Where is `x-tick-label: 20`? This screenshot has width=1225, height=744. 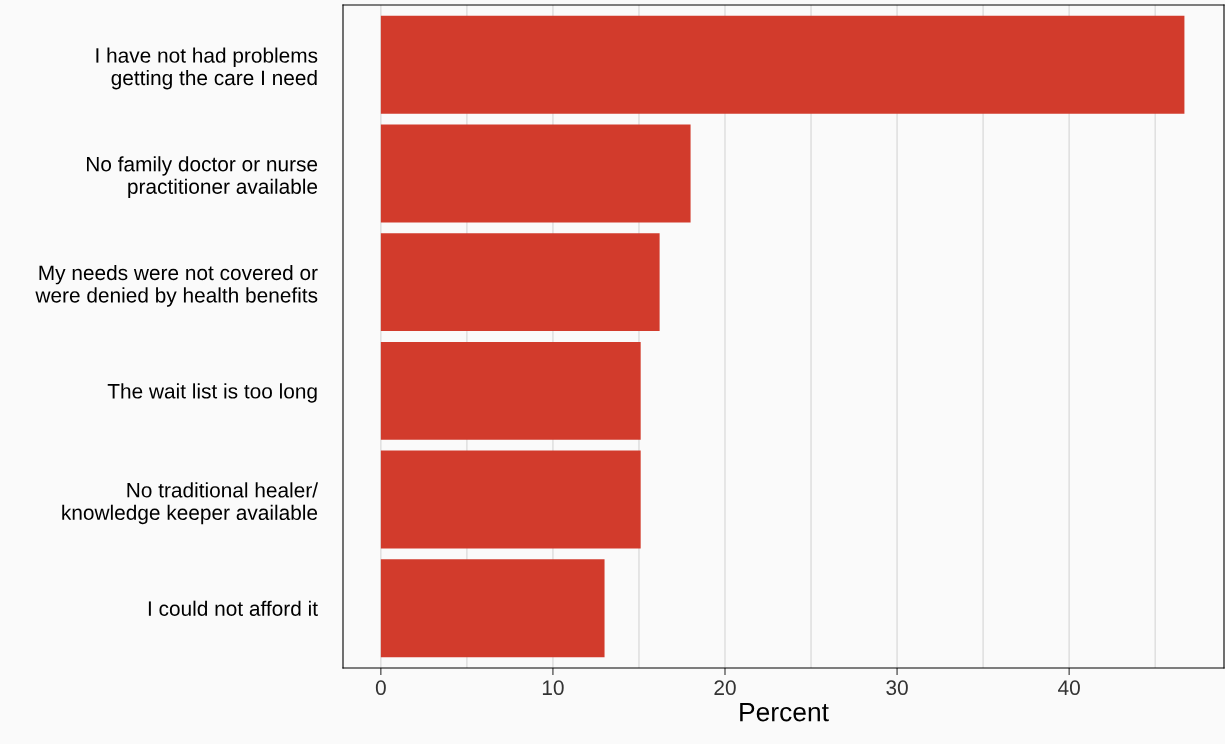 x-tick-label: 20 is located at coordinates (725, 688).